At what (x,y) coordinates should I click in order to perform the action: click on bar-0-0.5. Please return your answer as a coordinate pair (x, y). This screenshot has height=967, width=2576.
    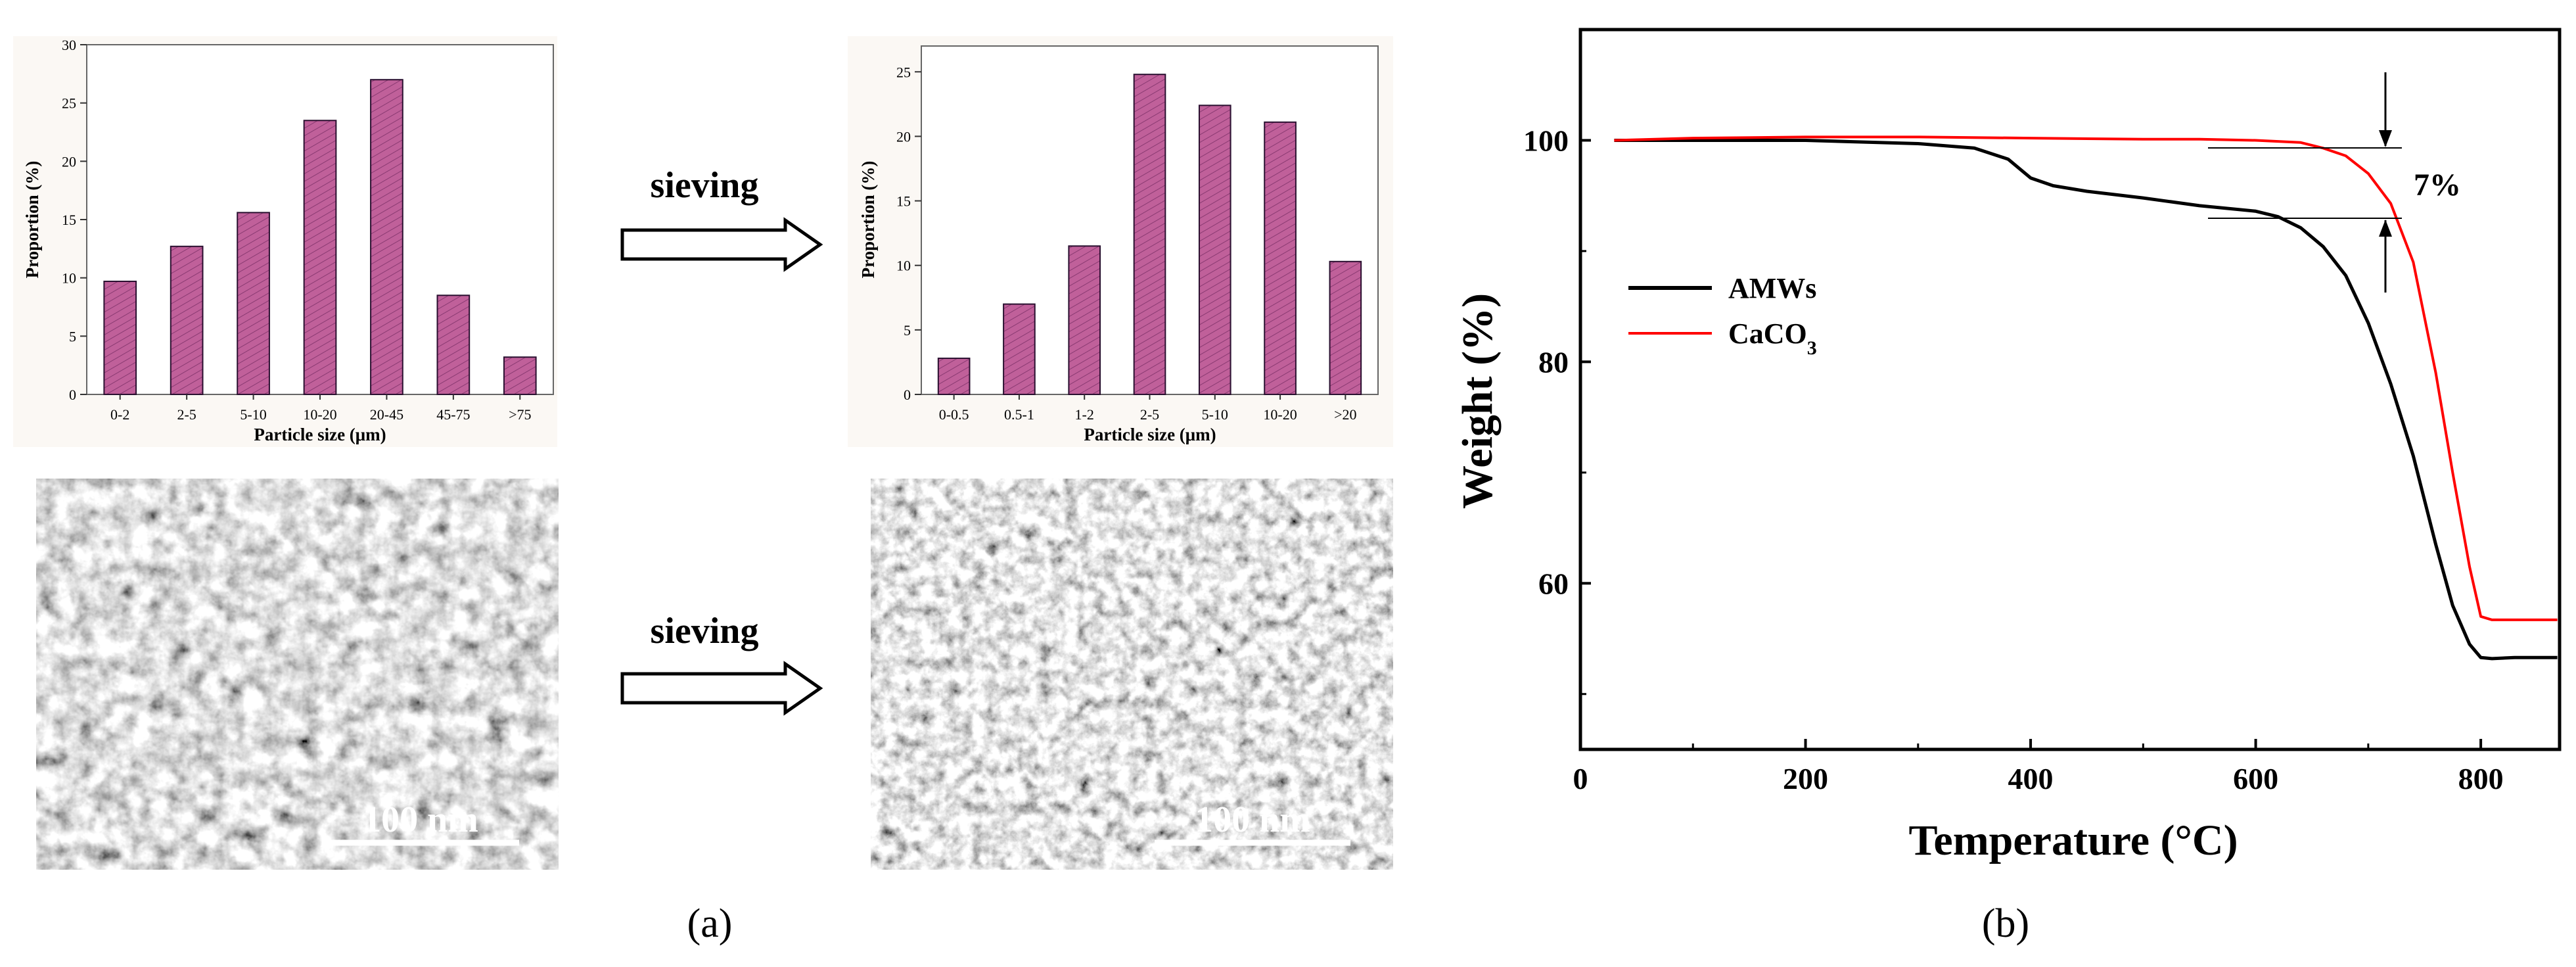
    Looking at the image, I should click on (954, 377).